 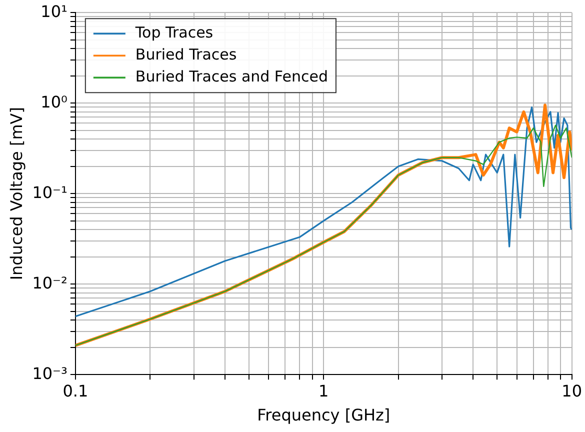 I want to click on legend-label: Buried Traces and Fenced, so click(x=231, y=76).